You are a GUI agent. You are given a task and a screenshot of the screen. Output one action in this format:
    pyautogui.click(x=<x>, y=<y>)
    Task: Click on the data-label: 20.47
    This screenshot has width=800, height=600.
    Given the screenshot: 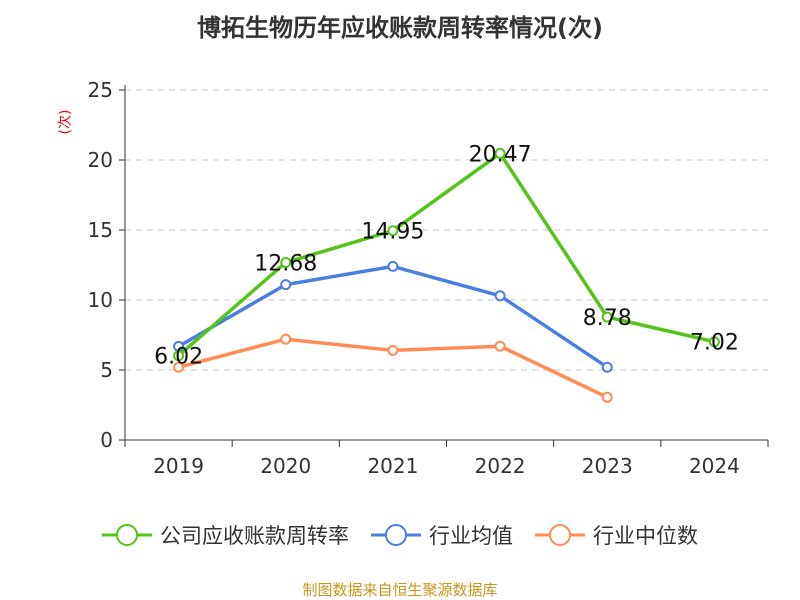 What is the action you would take?
    pyautogui.click(x=500, y=154)
    